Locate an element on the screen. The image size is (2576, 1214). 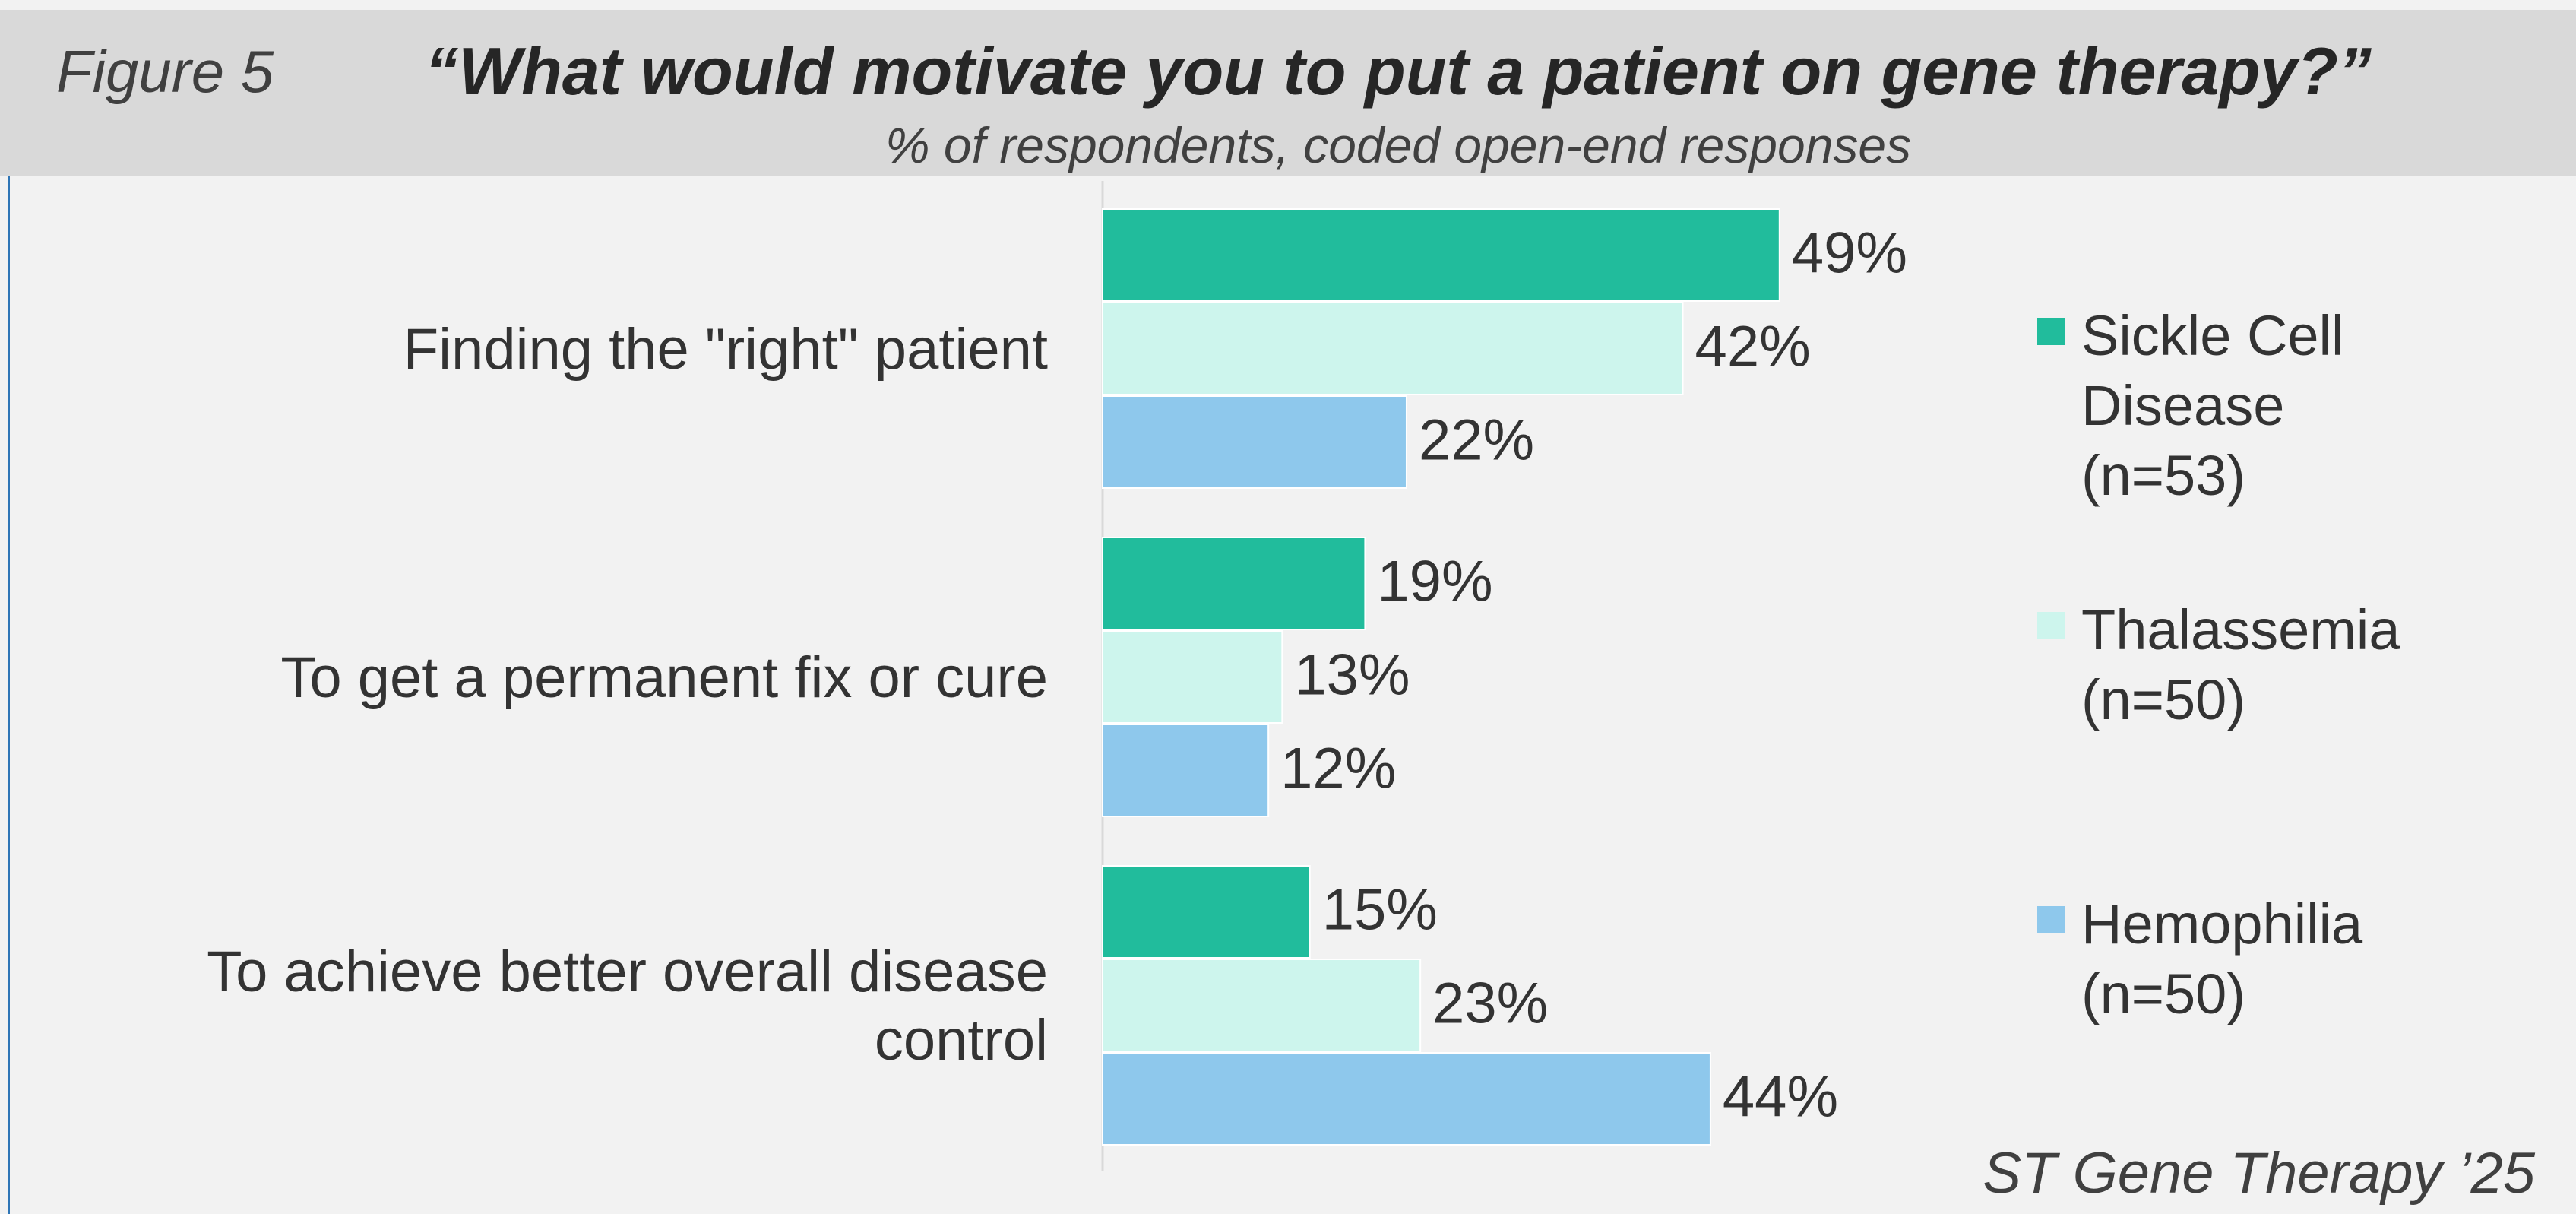
data-label: 23% is located at coordinates (1490, 1004).